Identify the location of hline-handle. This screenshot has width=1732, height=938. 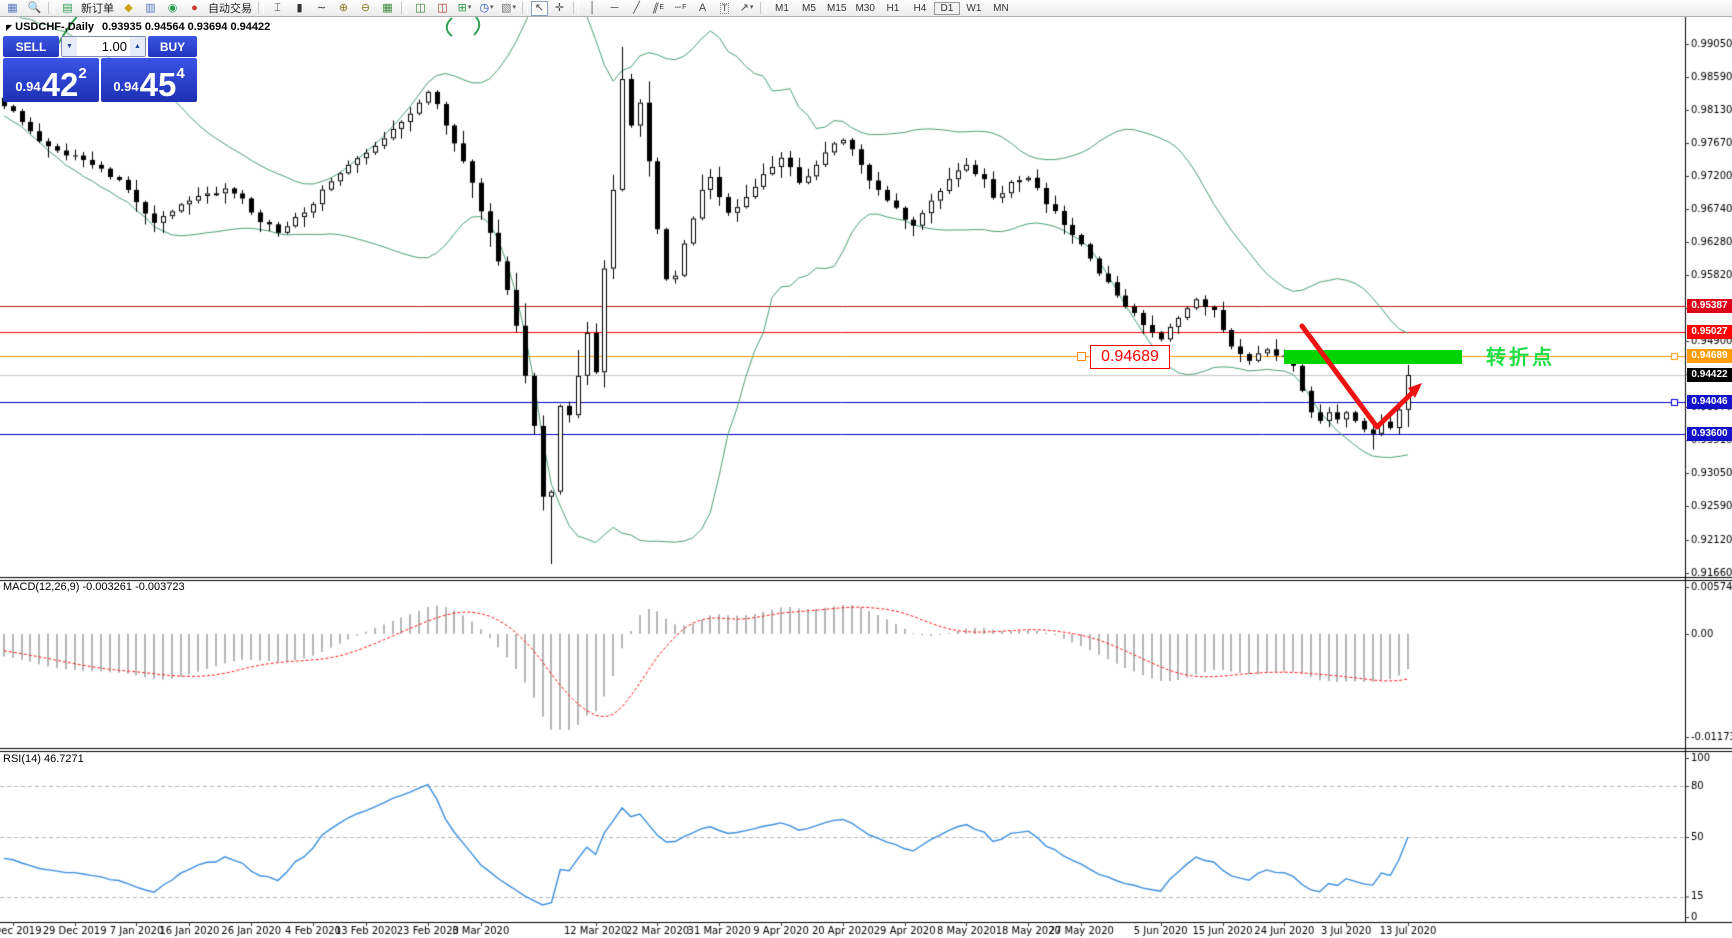
(1081, 356).